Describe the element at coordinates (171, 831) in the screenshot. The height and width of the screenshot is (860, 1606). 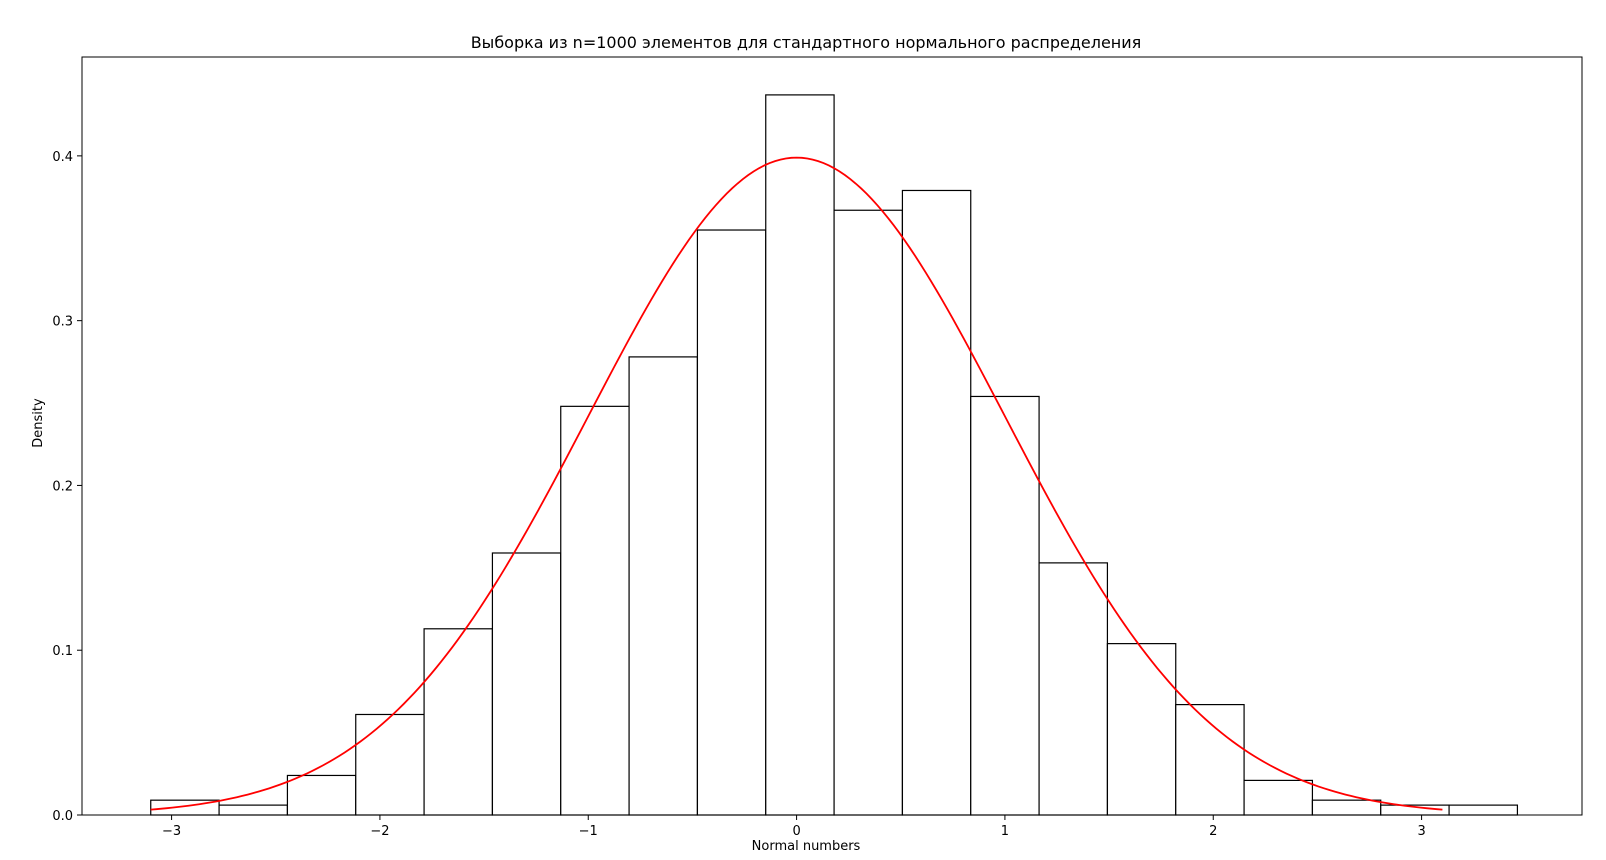
I see `x-tick-label: −3` at that location.